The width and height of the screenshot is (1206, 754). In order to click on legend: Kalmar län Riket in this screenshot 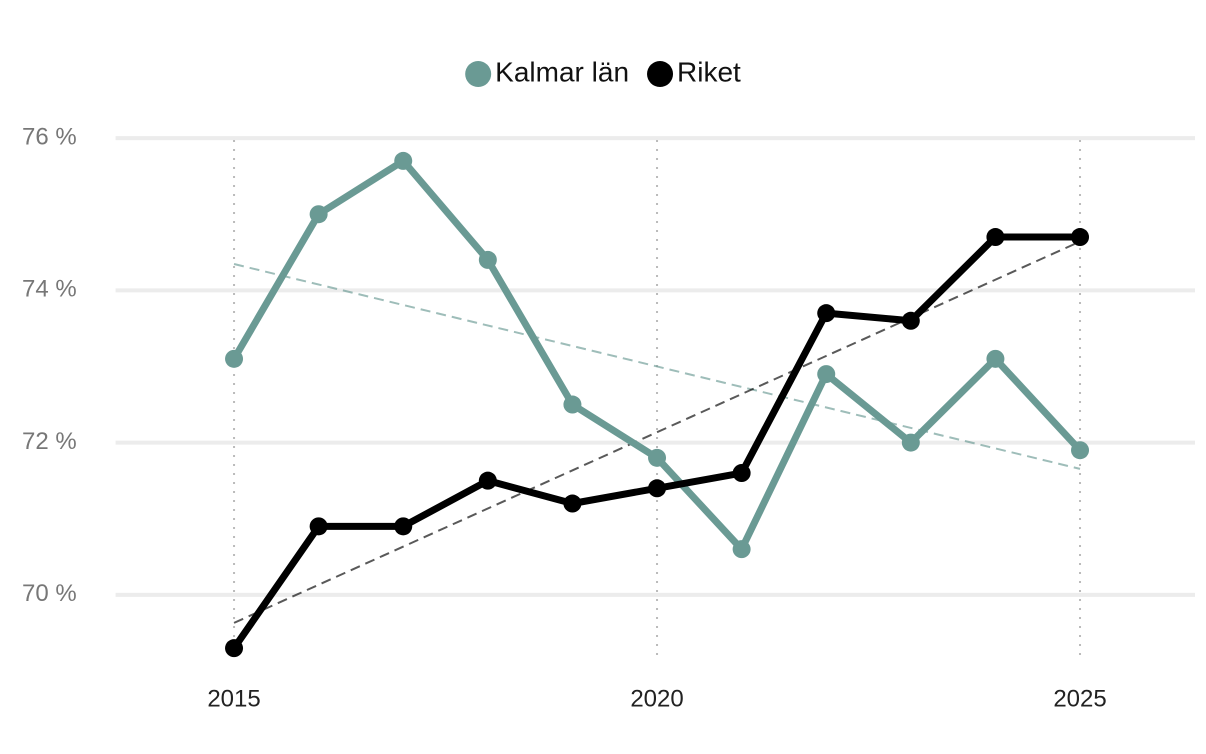, I will do `click(603, 71)`.